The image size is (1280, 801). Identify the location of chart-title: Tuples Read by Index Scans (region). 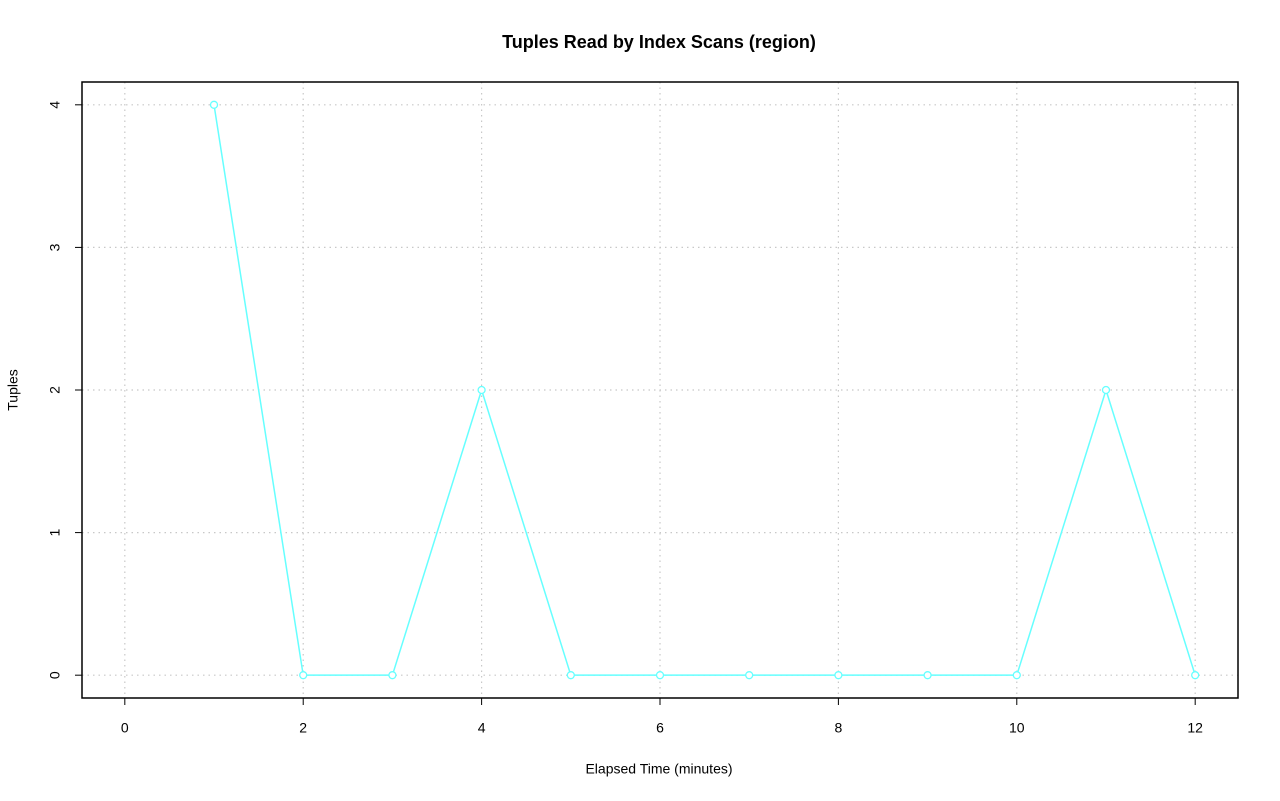
(659, 42).